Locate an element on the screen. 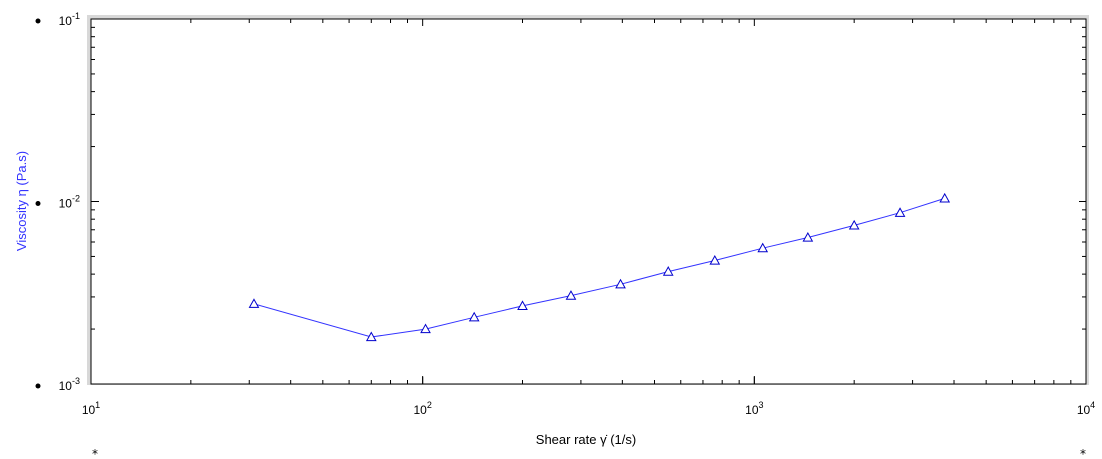 This screenshot has height=459, width=1102. y-tick-label: 10⁻¹ is located at coordinates (69, 19).